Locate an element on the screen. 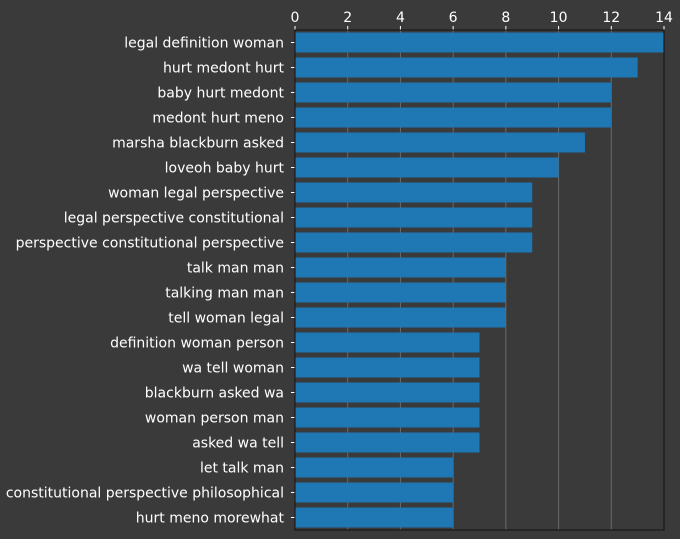 The width and height of the screenshot is (680, 539). category-label: constitutional perspective philosophical is located at coordinates (145, 494).